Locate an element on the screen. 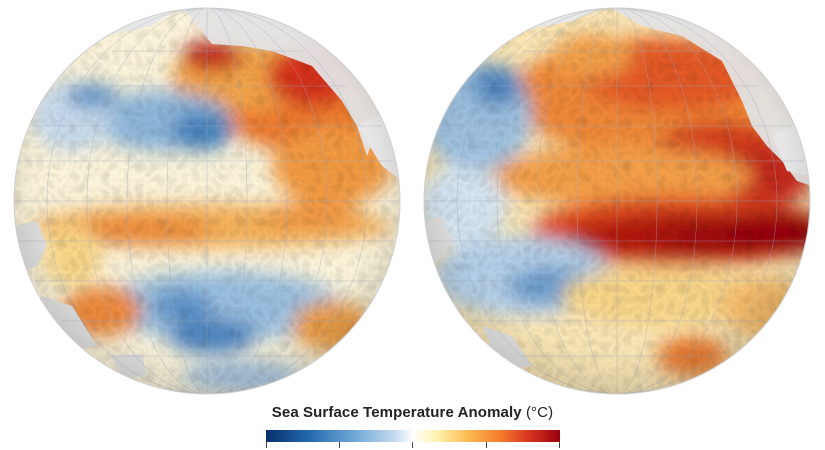  legend: Sea Surface Temperature Anomaly (°C) is located at coordinates (412, 413).